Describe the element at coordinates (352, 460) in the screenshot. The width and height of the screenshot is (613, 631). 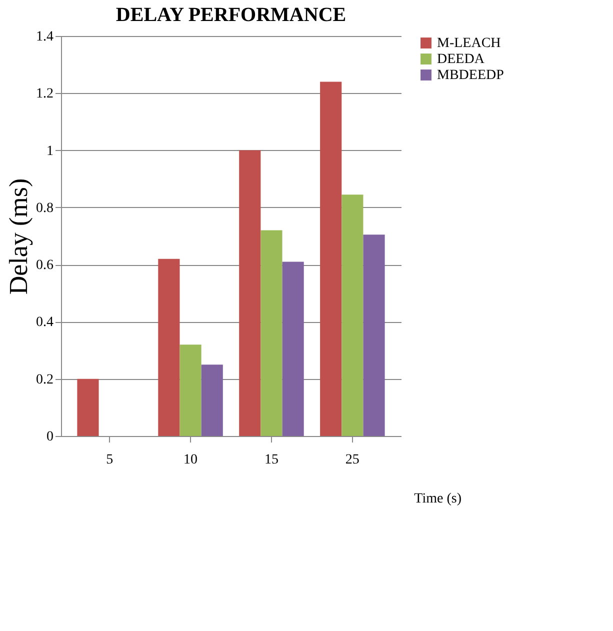
I see `x-tick-label: 25` at that location.